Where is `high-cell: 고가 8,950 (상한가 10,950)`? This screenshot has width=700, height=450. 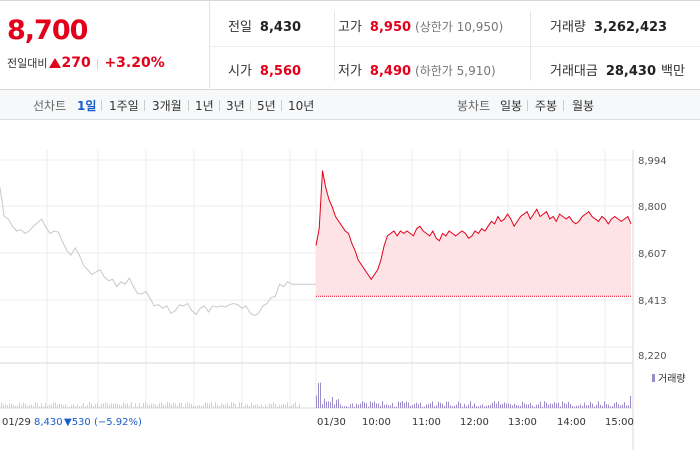
high-cell: 고가 8,950 (상한가 10,950) is located at coordinates (420, 25).